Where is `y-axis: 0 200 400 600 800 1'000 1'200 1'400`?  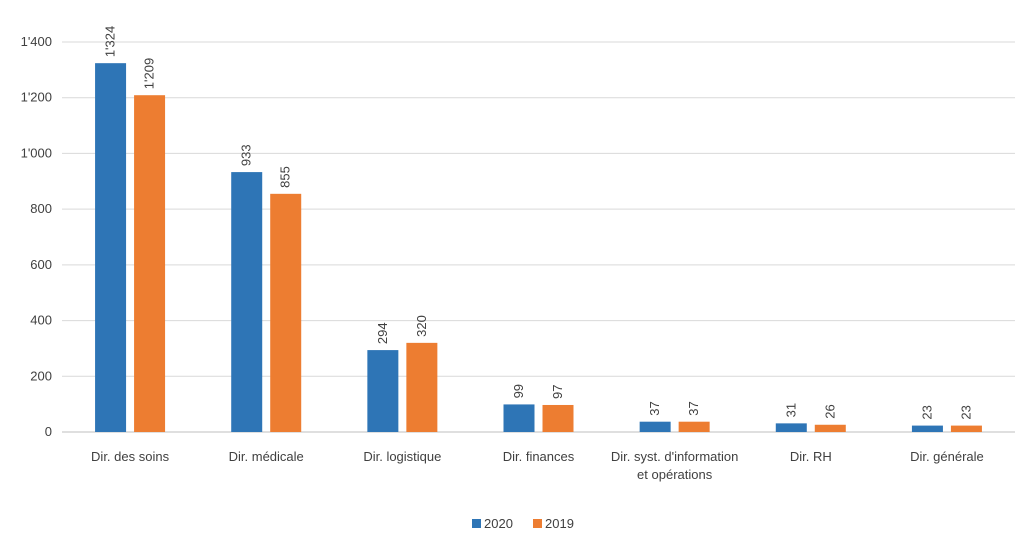 y-axis: 0 200 400 600 800 1'000 1'200 1'400 is located at coordinates (36, 236).